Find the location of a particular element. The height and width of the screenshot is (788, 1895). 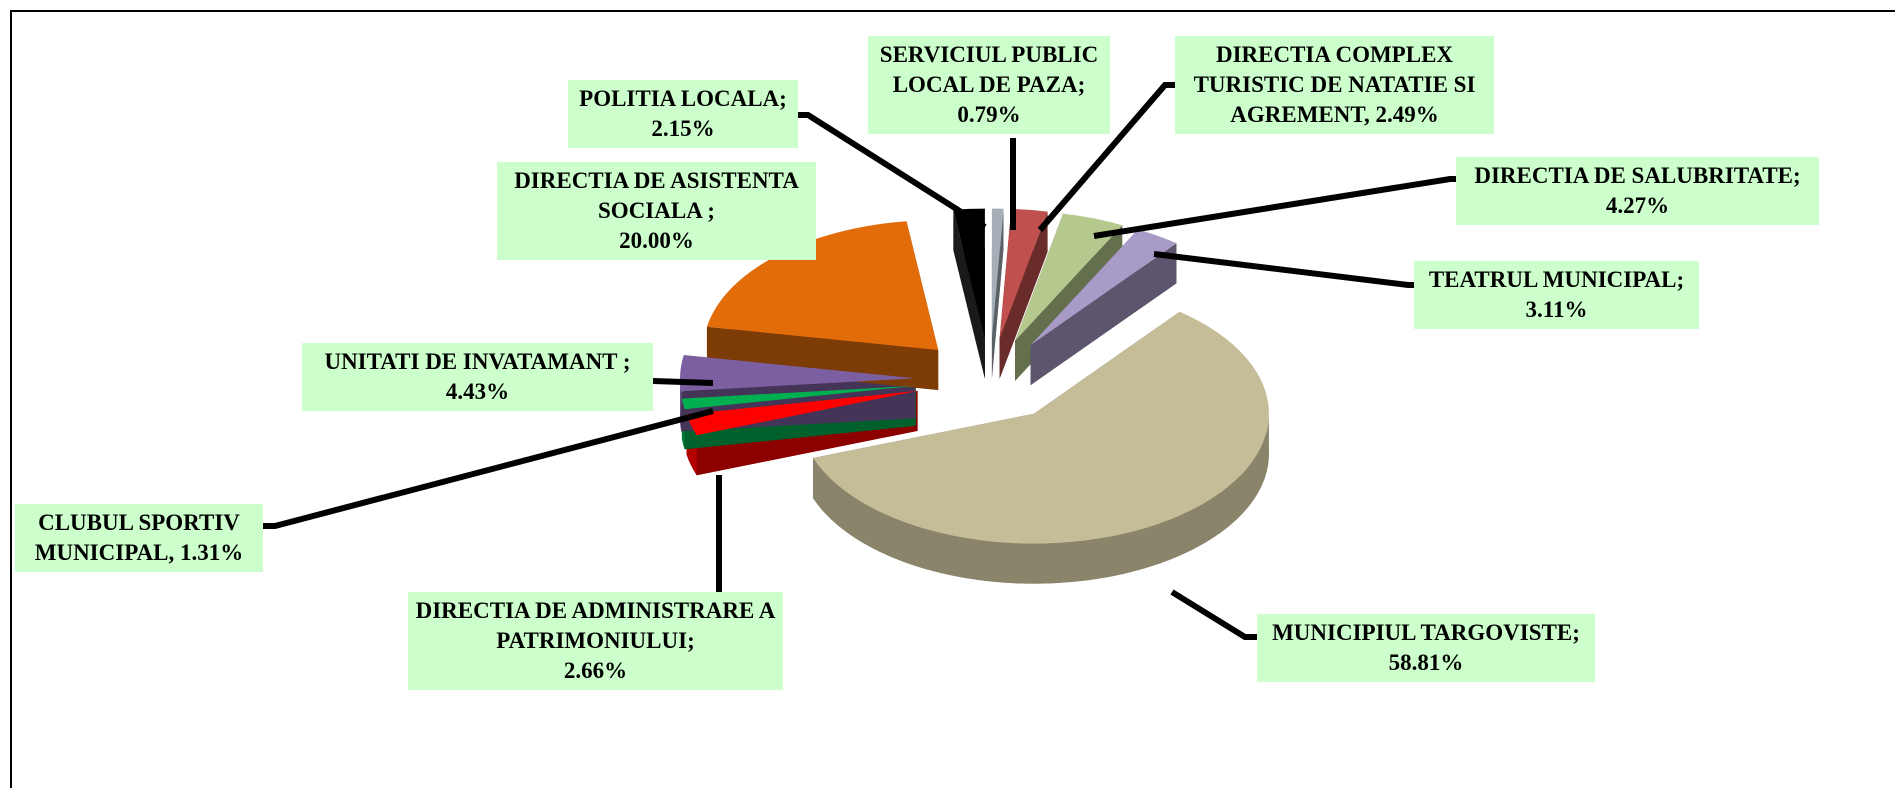

value-label: 3.11% is located at coordinates (1556, 309).